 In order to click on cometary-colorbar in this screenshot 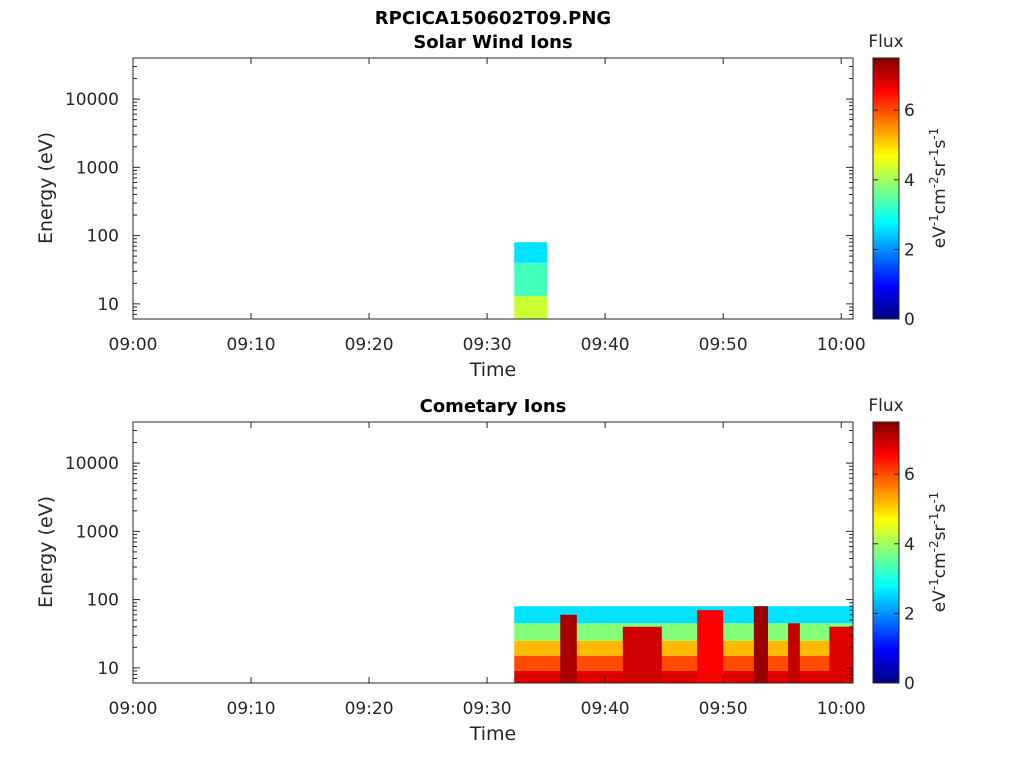, I will do `click(886, 552)`.